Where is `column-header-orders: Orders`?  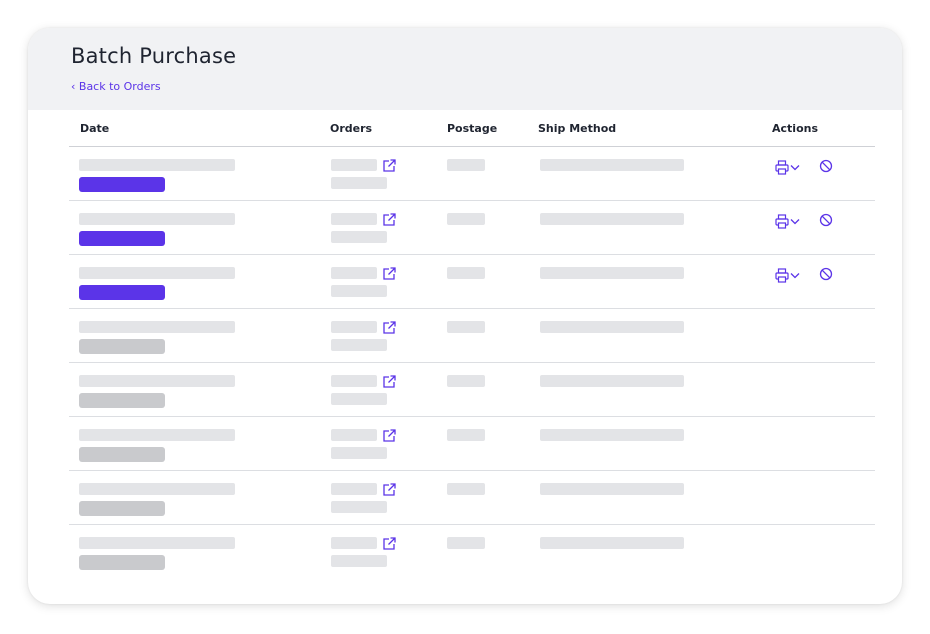
column-header-orders: Orders is located at coordinates (351, 128).